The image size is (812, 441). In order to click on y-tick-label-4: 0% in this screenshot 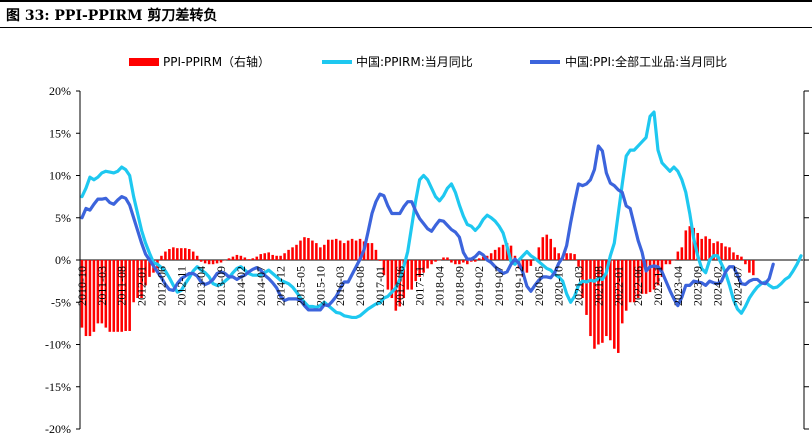, I will do `click(63, 260)`.